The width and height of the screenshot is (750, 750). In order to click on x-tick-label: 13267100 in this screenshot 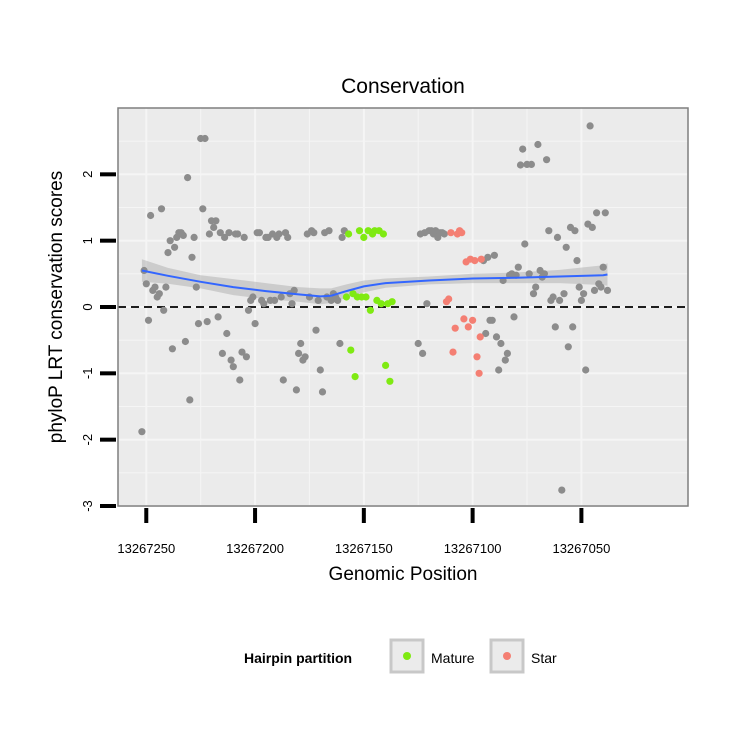, I will do `click(473, 548)`.